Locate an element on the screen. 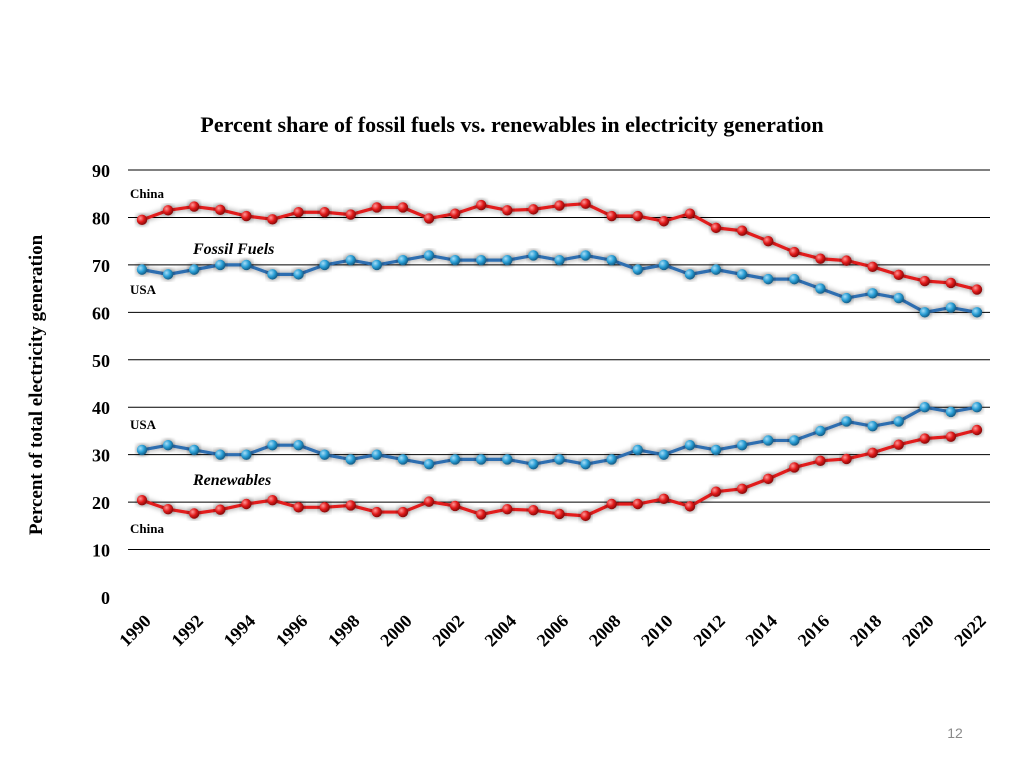 This screenshot has width=1024, height=768. annotation-usa-fossil: USA is located at coordinates (143, 289).